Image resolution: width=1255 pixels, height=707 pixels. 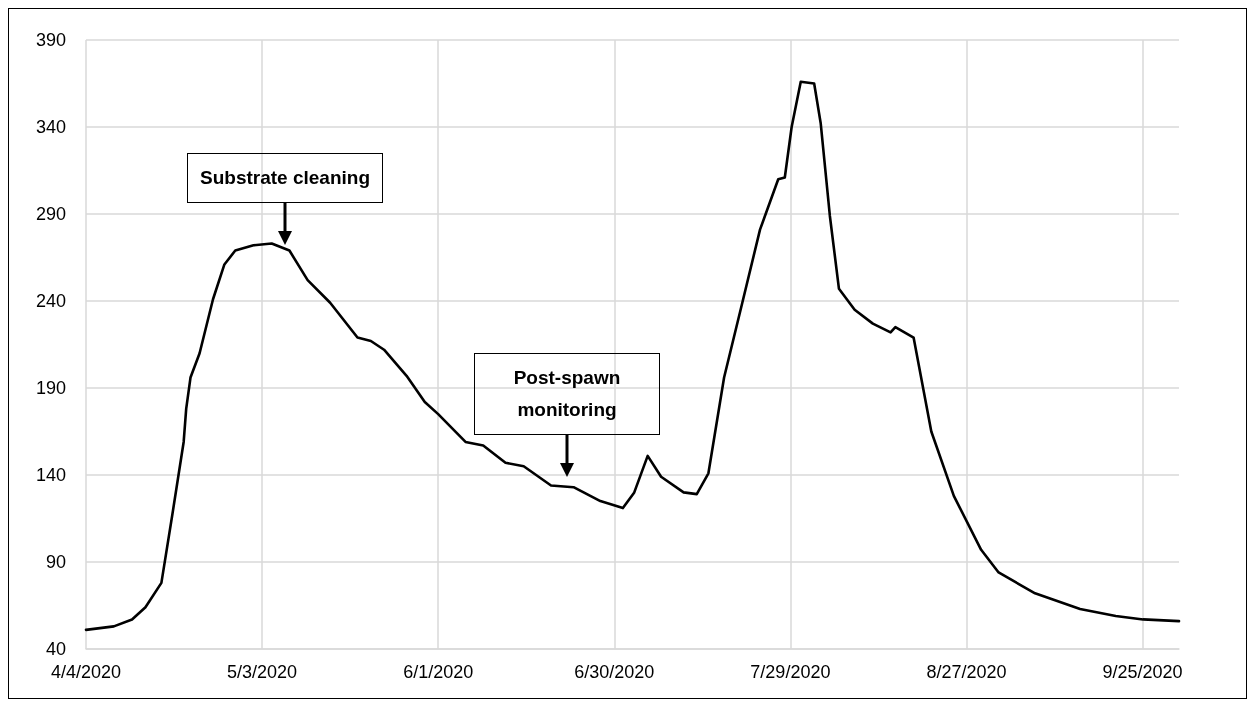 What do you see at coordinates (50, 475) in the screenshot?
I see `y-tick-label: 140` at bounding box center [50, 475].